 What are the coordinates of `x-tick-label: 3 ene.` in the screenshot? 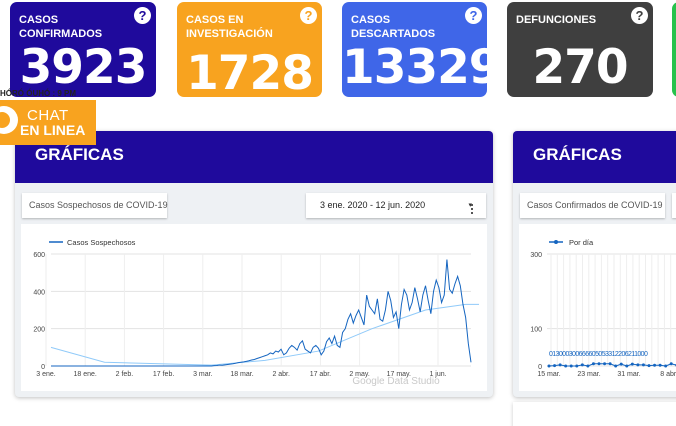 It's located at (46, 374).